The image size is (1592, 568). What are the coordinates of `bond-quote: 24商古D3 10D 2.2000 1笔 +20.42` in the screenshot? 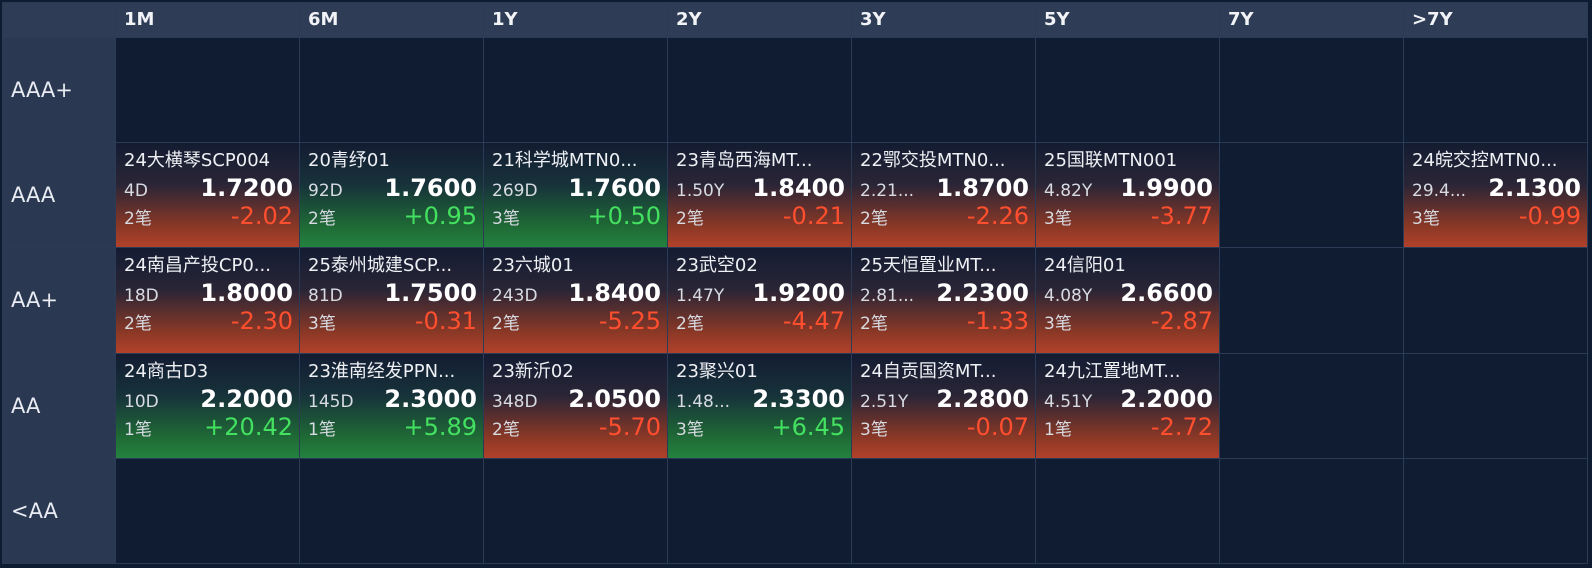 It's located at (207, 405).